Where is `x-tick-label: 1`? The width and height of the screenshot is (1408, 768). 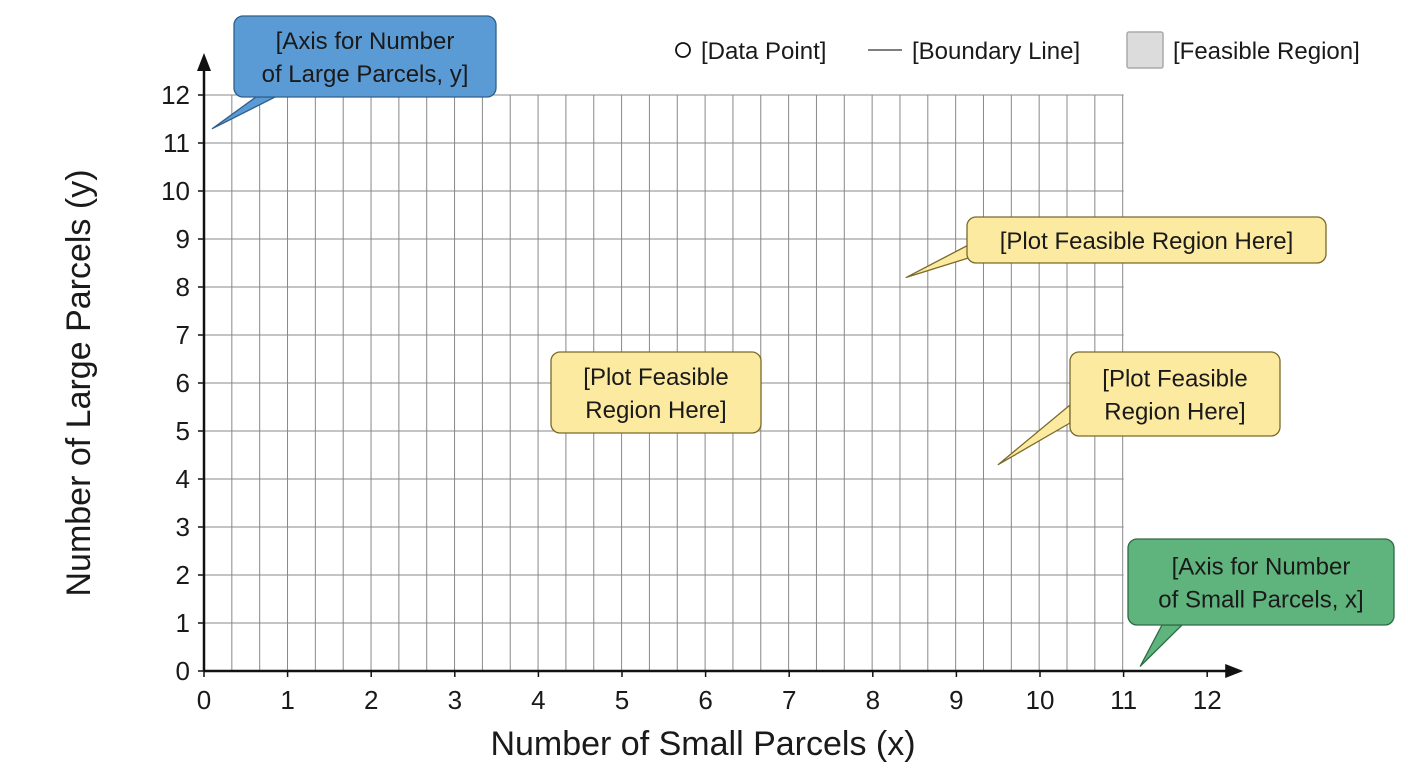 x-tick-label: 1 is located at coordinates (287, 700).